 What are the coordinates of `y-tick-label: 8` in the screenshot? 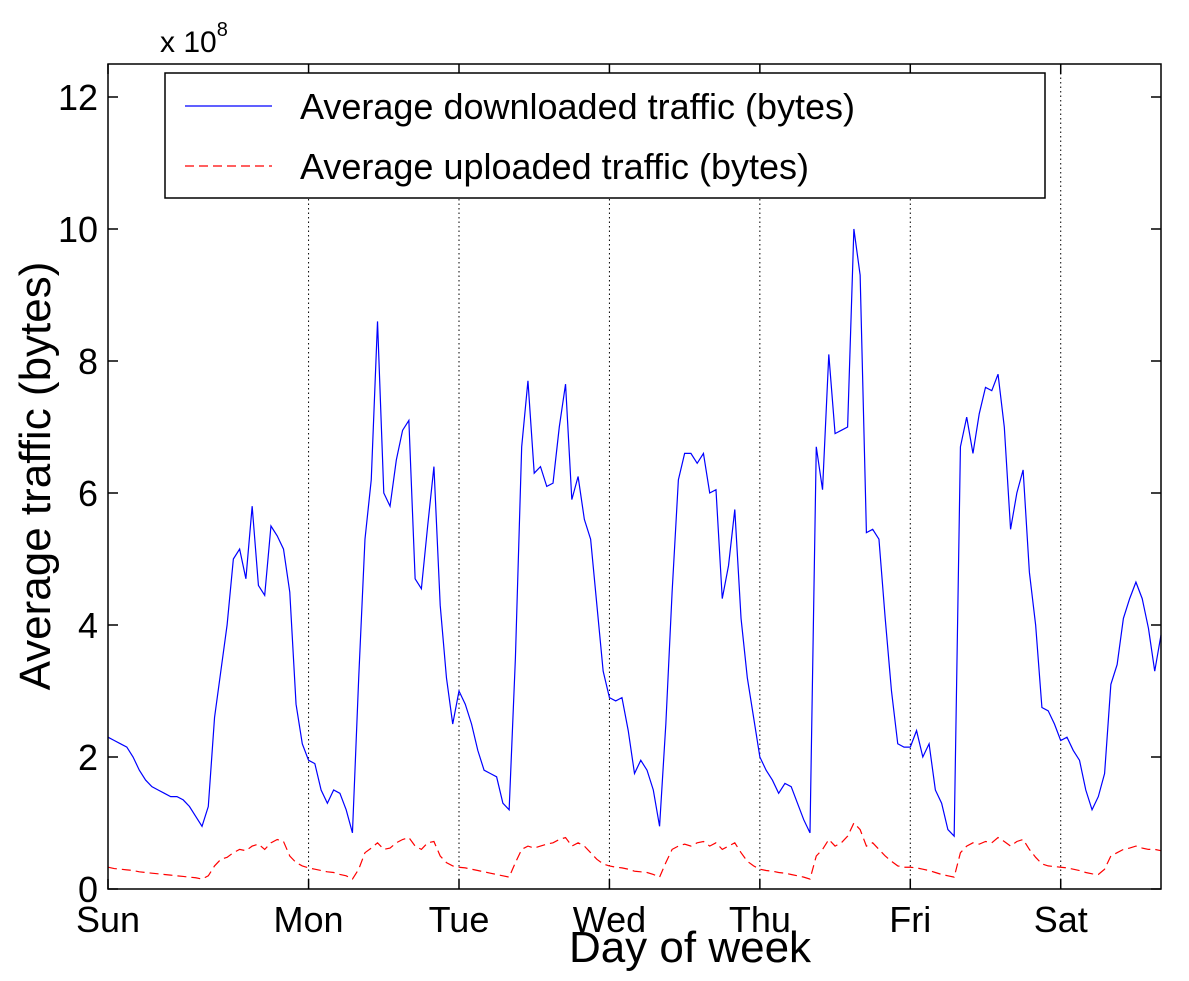 It's located at (88, 361).